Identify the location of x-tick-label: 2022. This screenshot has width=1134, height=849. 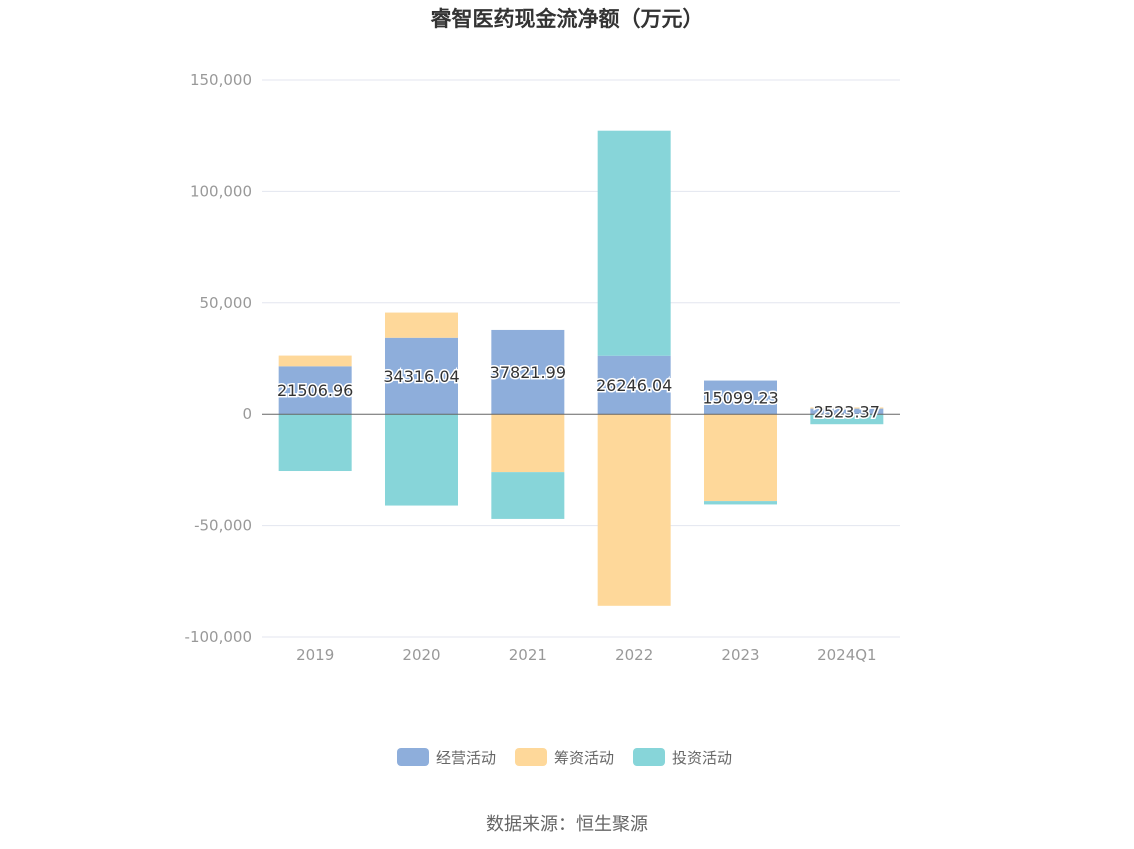
(634, 655).